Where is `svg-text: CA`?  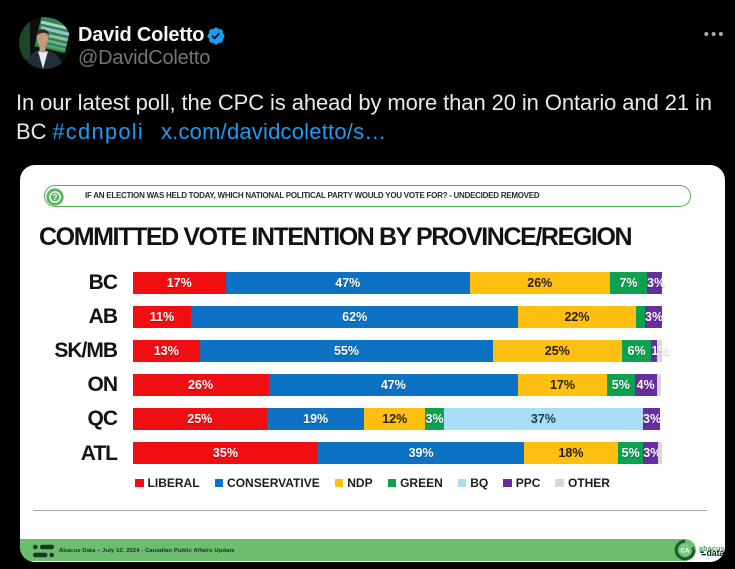
svg-text: CA is located at coordinates (685, 552).